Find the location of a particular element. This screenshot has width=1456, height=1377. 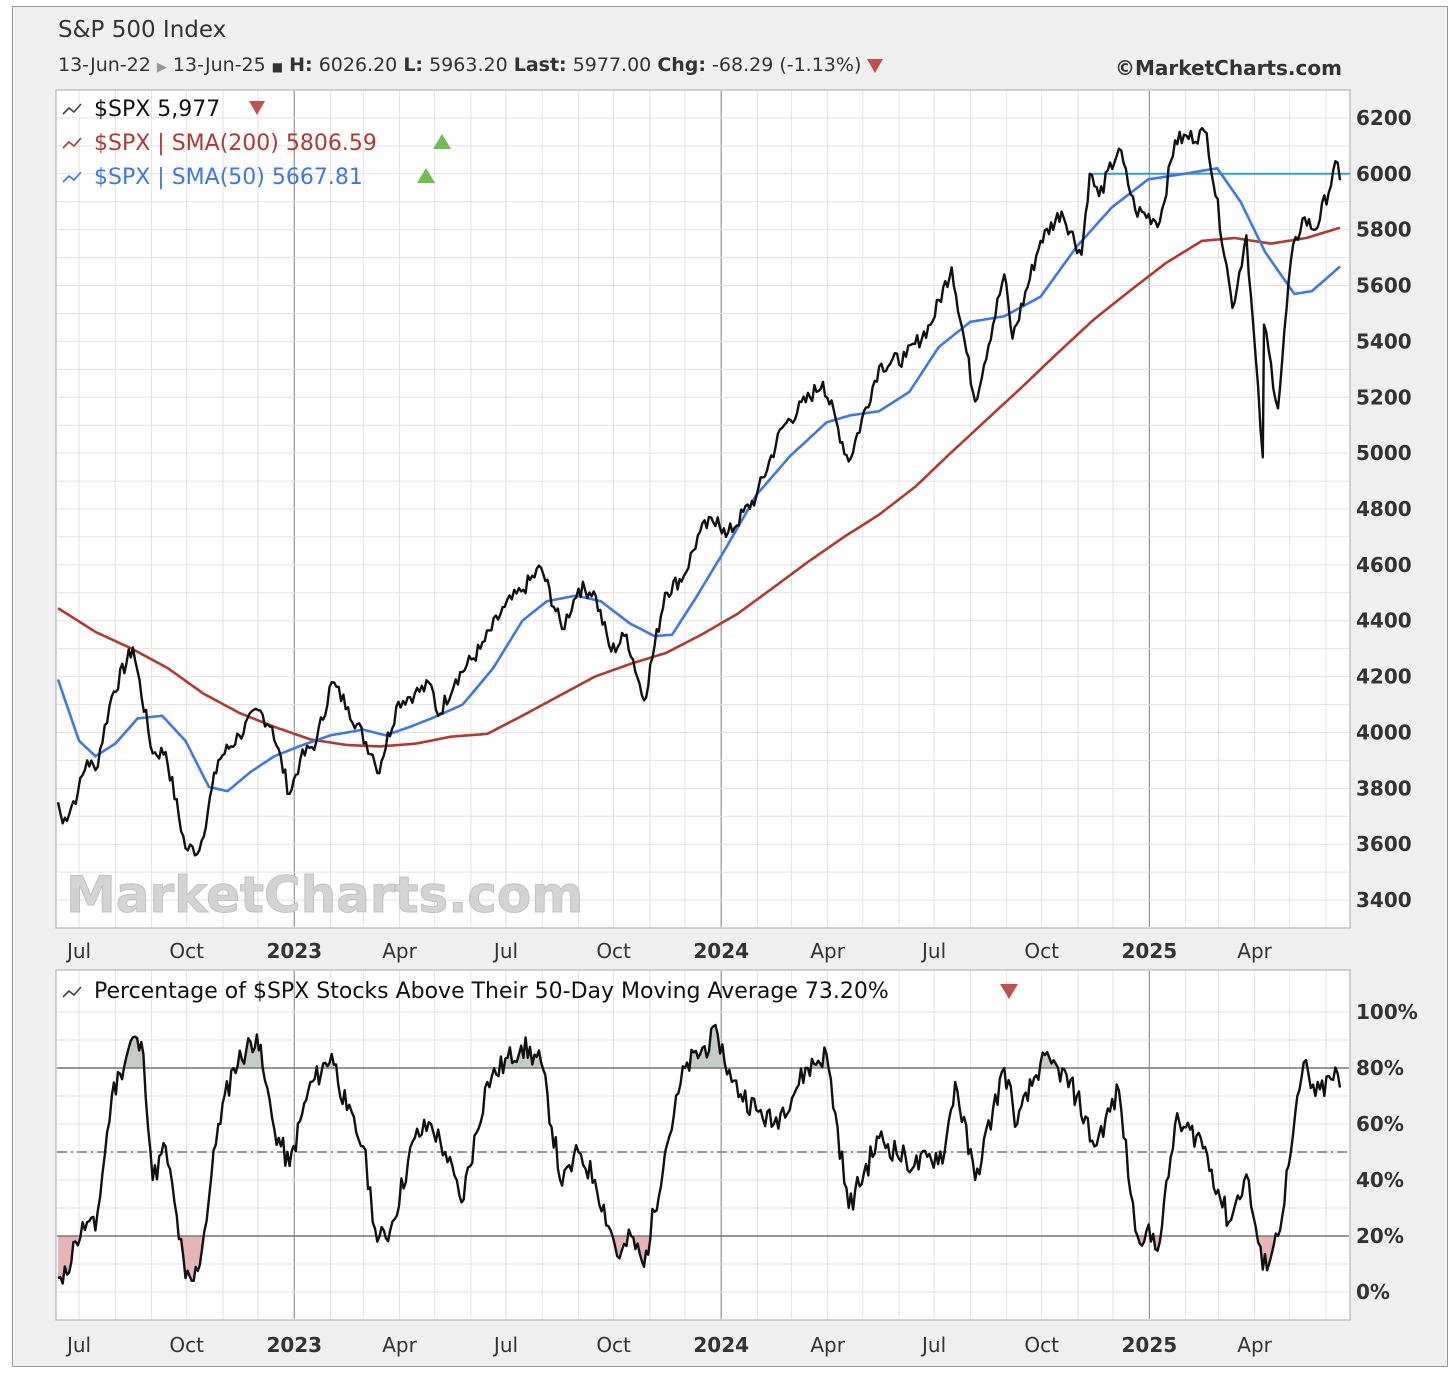

breadth-y-tick-label: 100% is located at coordinates (1387, 1012).